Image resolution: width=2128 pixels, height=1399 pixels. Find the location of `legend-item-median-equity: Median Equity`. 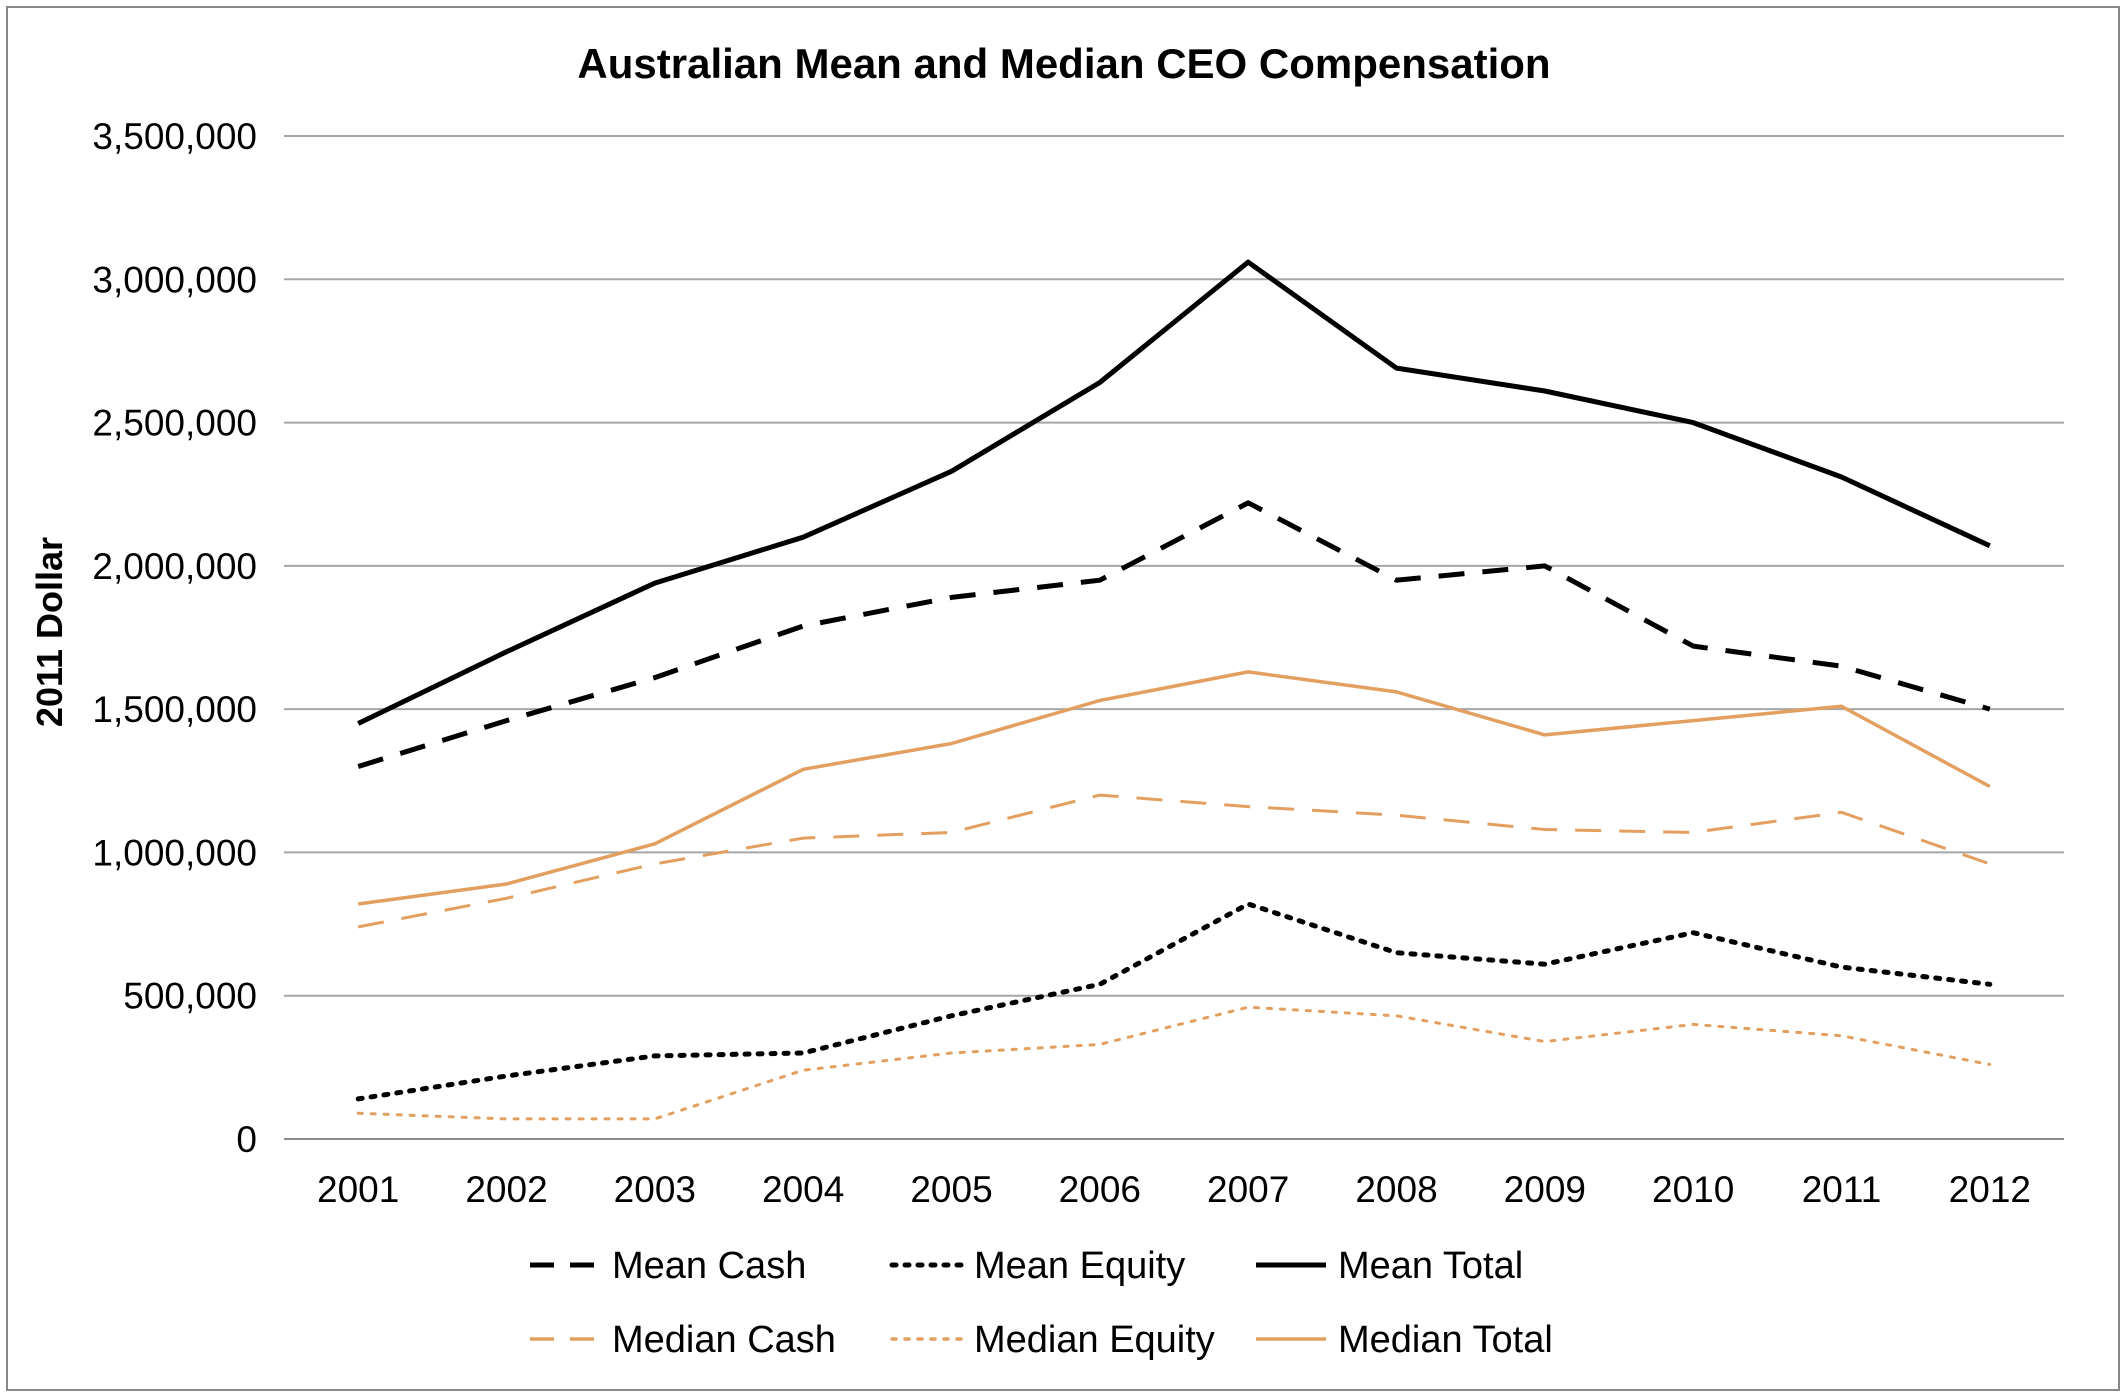

legend-item-median-equity: Median Equity is located at coordinates (1052, 1340).